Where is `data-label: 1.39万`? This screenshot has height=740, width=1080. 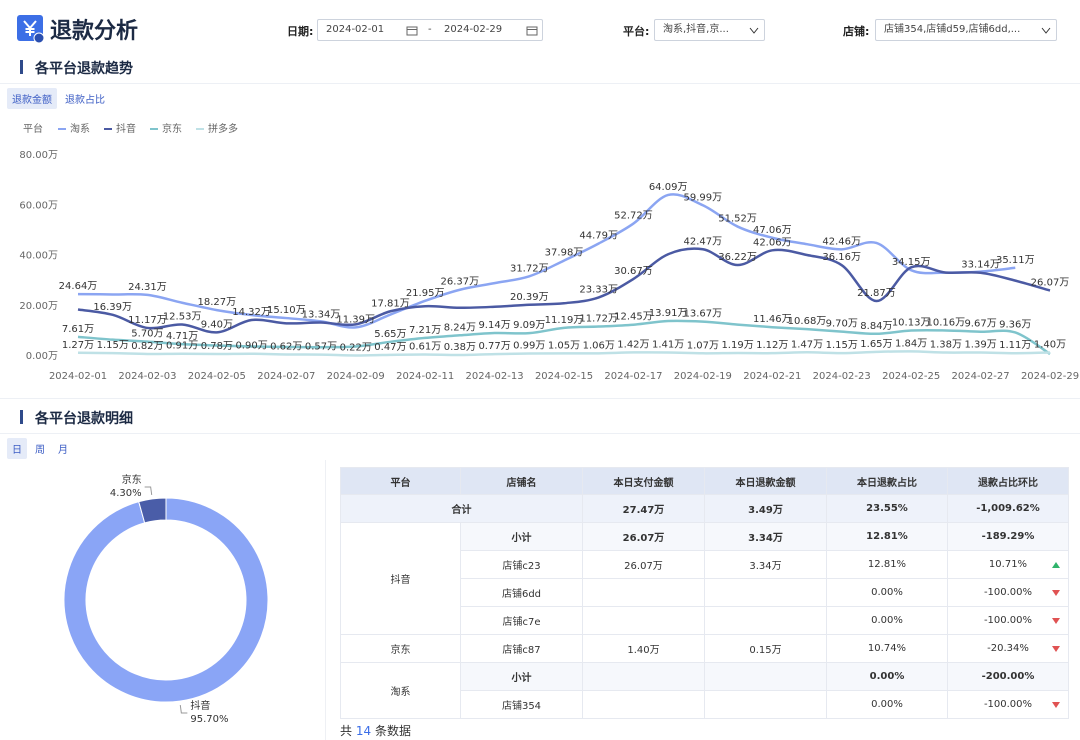
data-label: 1.39万 is located at coordinates (980, 345).